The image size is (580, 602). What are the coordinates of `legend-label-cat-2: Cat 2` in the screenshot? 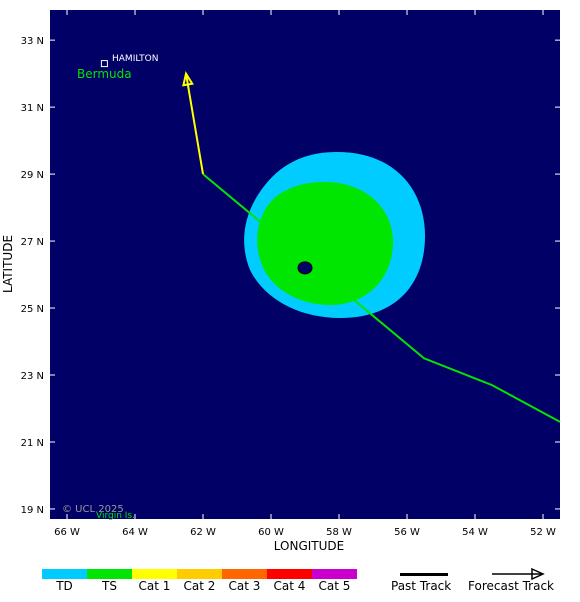 It's located at (199, 586).